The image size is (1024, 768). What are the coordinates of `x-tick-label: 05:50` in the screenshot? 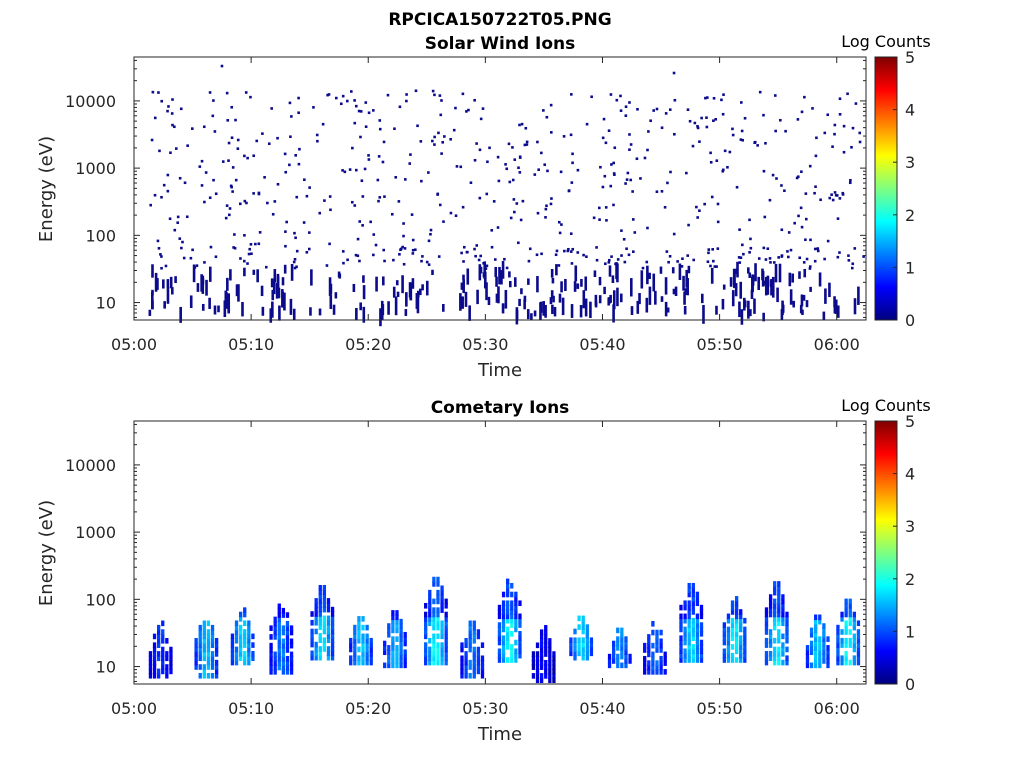 It's located at (720, 708).